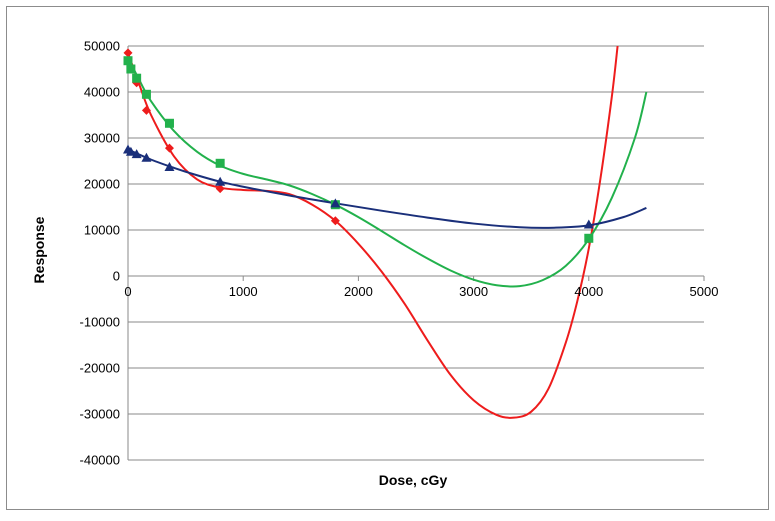  I want to click on y-axis-title: Response, so click(39, 249).